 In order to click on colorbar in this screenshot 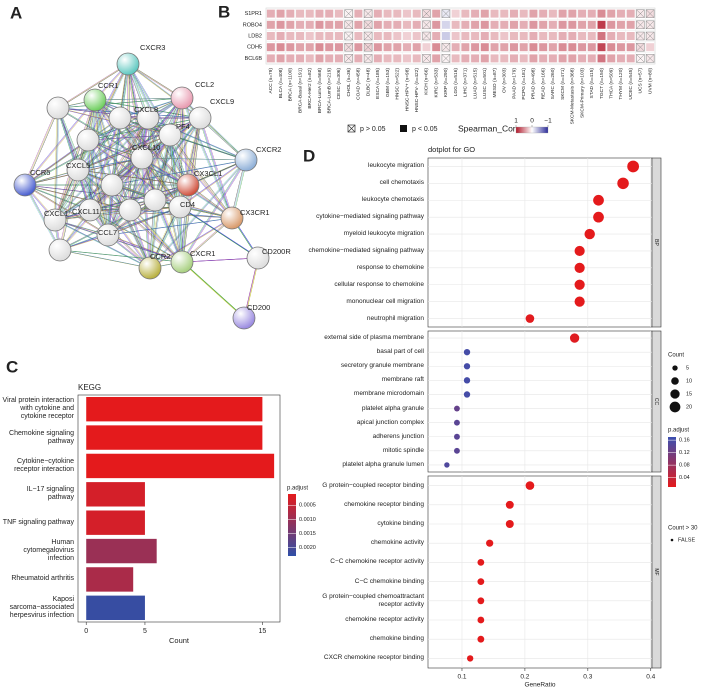, I will do `click(532, 130)`.